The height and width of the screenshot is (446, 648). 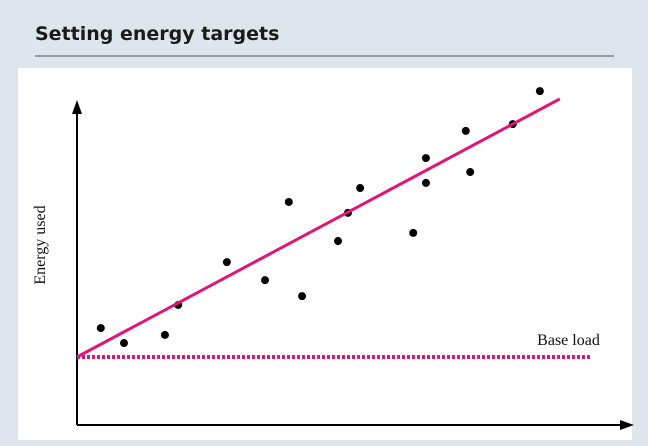 What do you see at coordinates (627, 425) in the screenshot?
I see `x-axis-arrow` at bounding box center [627, 425].